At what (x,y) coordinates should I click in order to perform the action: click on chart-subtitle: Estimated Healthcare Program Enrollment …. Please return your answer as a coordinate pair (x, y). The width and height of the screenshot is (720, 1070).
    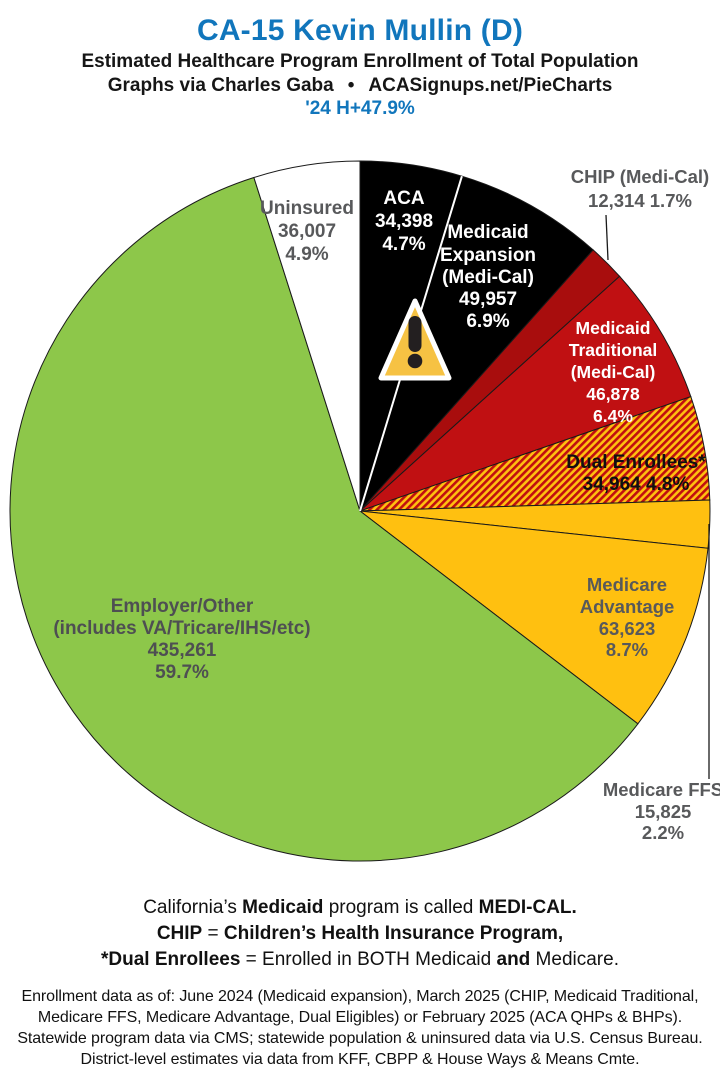
    Looking at the image, I should click on (360, 61).